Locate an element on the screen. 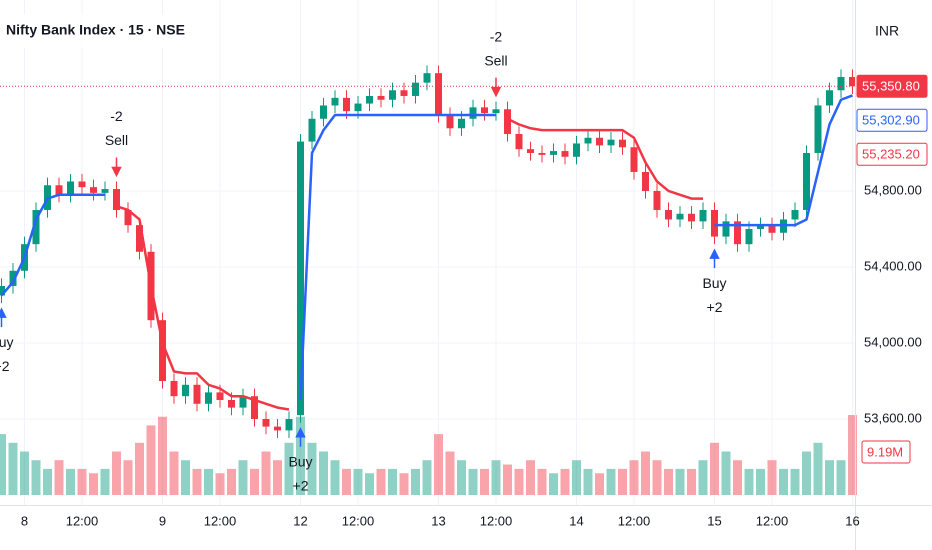 Image resolution: width=932 pixels, height=550 pixels. signal-text: Buy is located at coordinates (7, 342).